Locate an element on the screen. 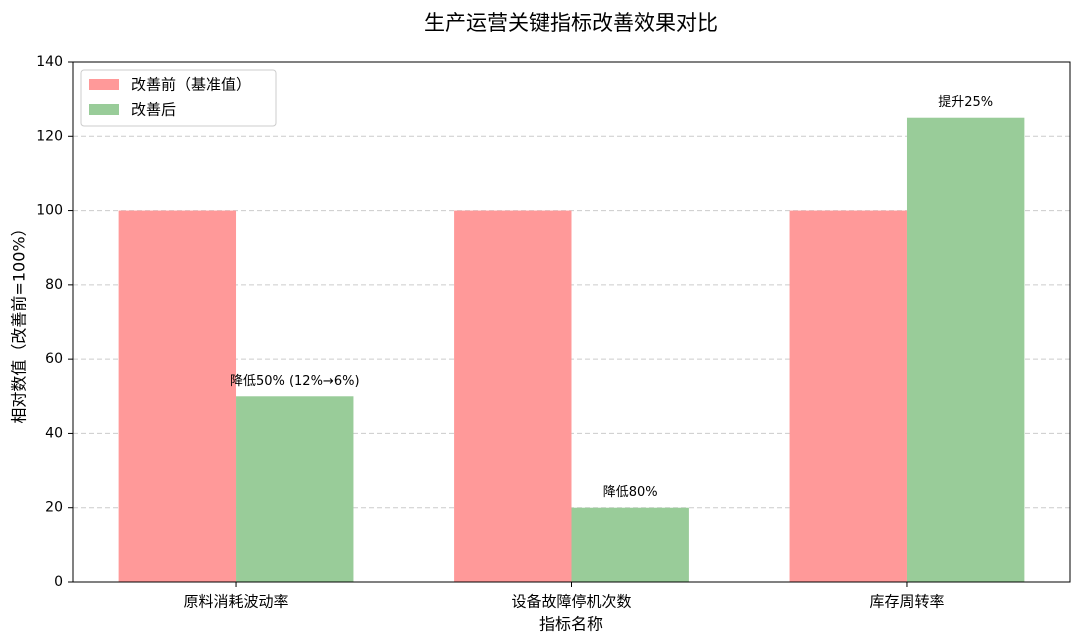  chart-title: 生产运营关键指标改善效果对比 is located at coordinates (571, 23).